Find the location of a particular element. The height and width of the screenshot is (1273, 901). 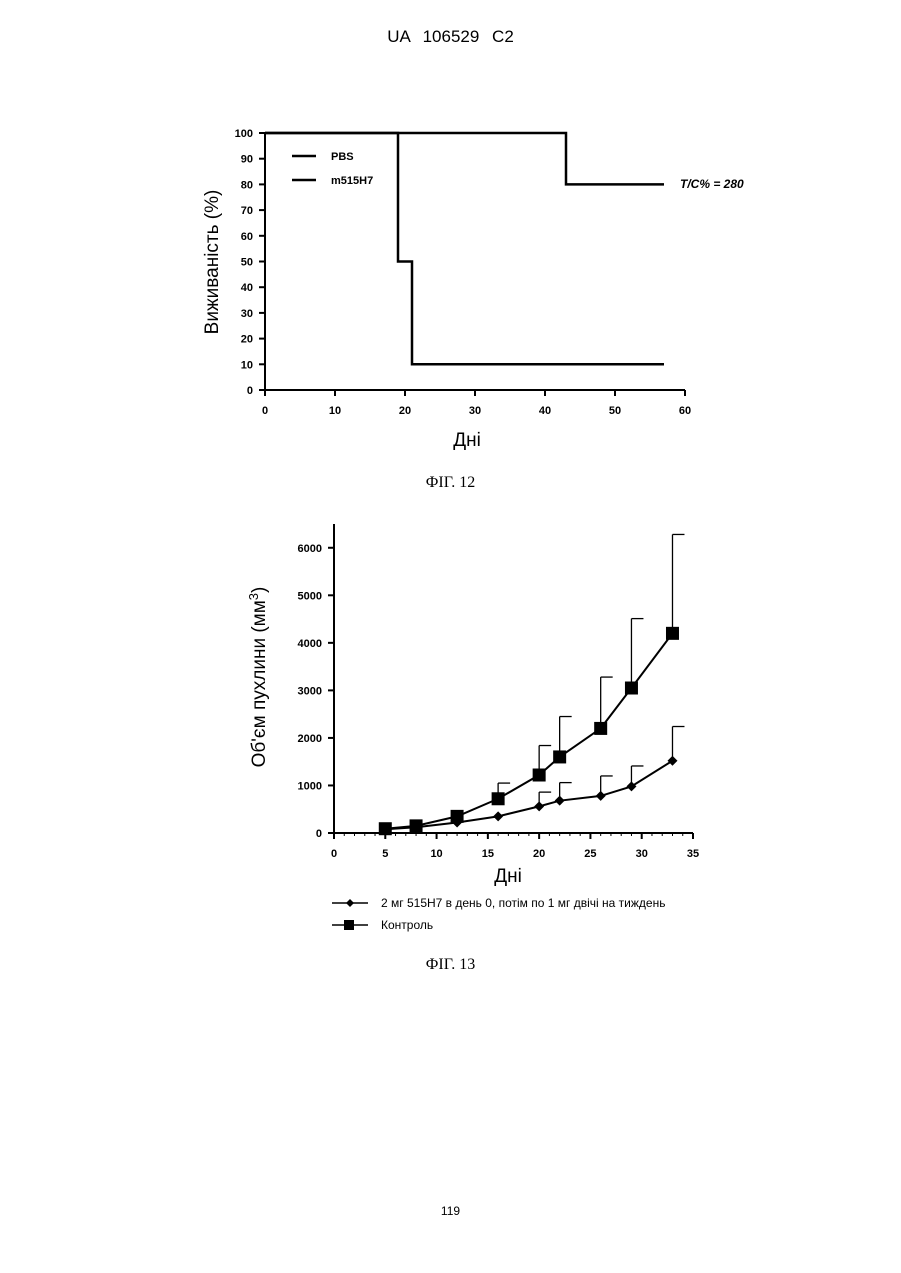

page-number: 119 is located at coordinates (450, 1211).